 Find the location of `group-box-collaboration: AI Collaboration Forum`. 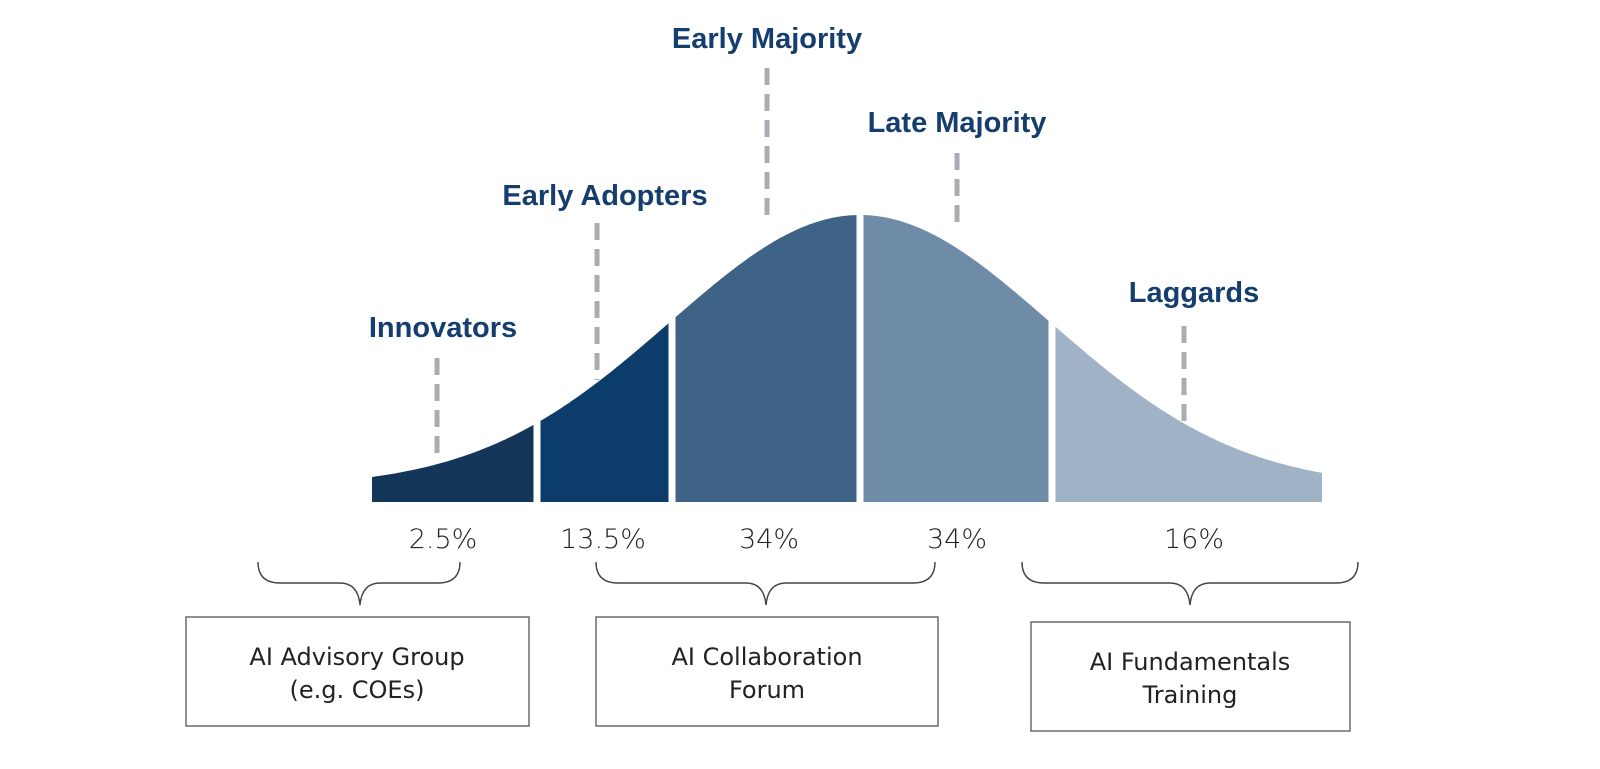

group-box-collaboration: AI Collaboration Forum is located at coordinates (767, 671).